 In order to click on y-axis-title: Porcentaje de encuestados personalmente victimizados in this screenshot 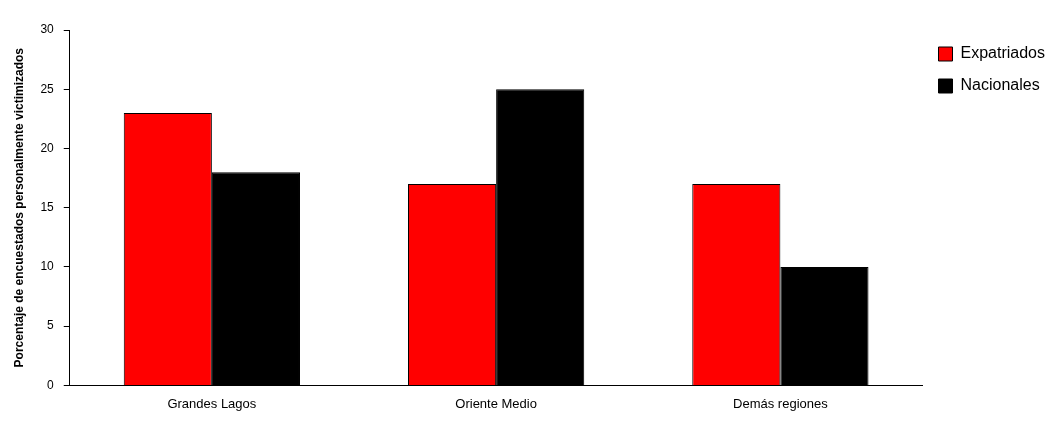, I will do `click(18, 207)`.